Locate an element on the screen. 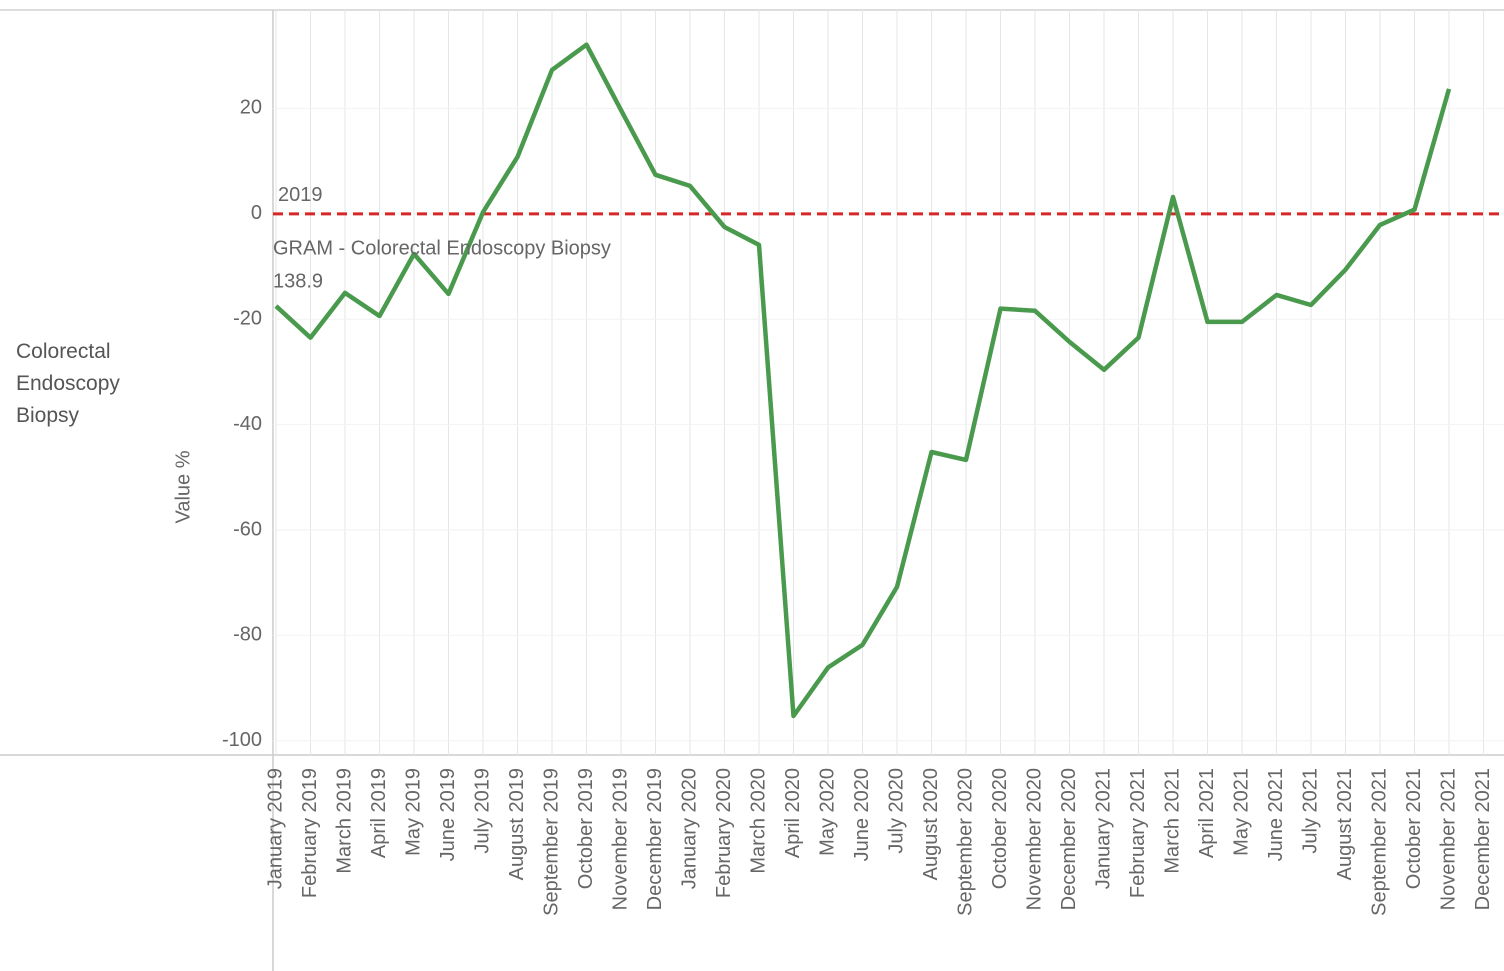  x-tick-label: December 2019 is located at coordinates (655, 839).